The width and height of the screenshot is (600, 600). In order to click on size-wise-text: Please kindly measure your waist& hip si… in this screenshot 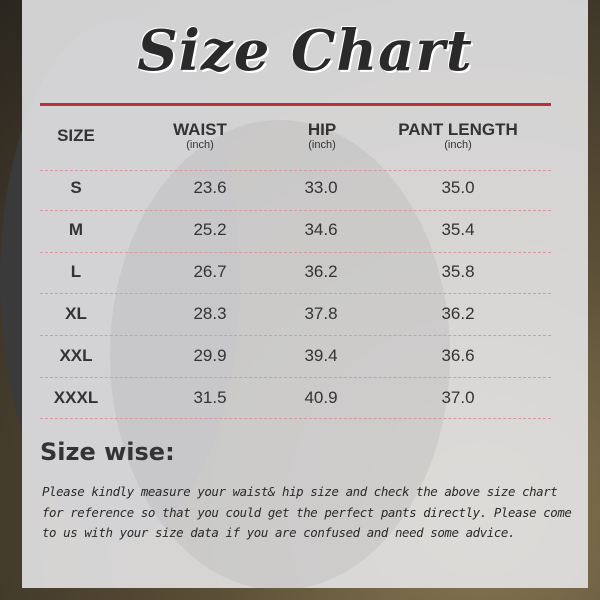, I will do `click(307, 512)`.